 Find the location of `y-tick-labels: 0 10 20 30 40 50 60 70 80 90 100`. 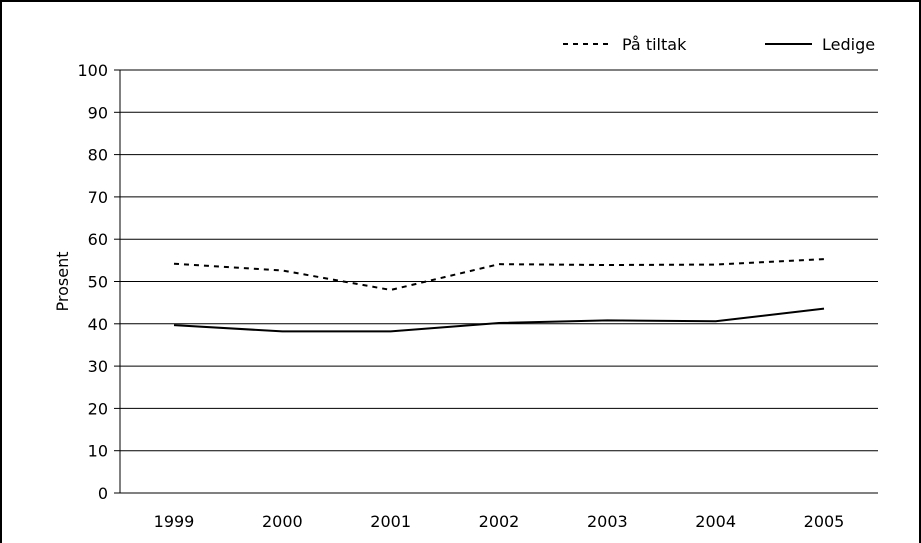

y-tick-labels: 0 10 20 30 40 50 60 70 80 90 100 is located at coordinates (92, 282).